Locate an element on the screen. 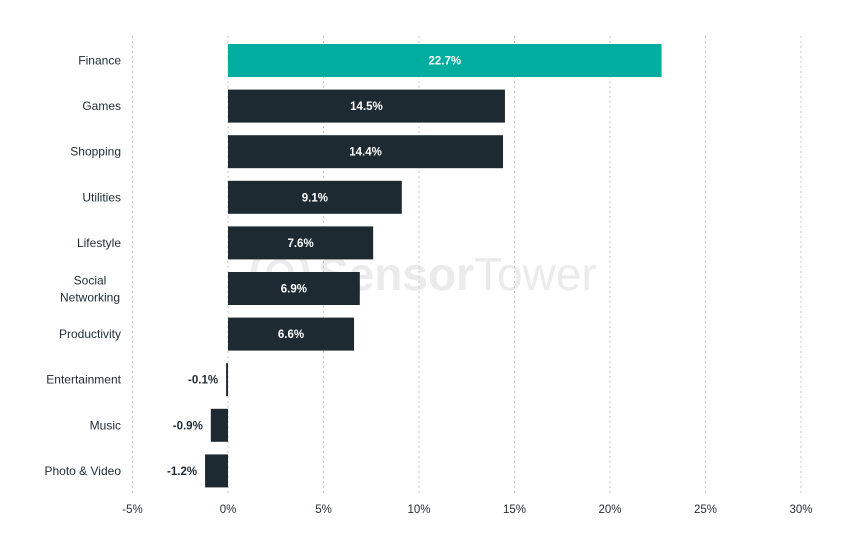 The image size is (866, 536). x-axis-tick-labels: -5% 0% 5% 10% 15% 20% 25% 30% is located at coordinates (467, 510).